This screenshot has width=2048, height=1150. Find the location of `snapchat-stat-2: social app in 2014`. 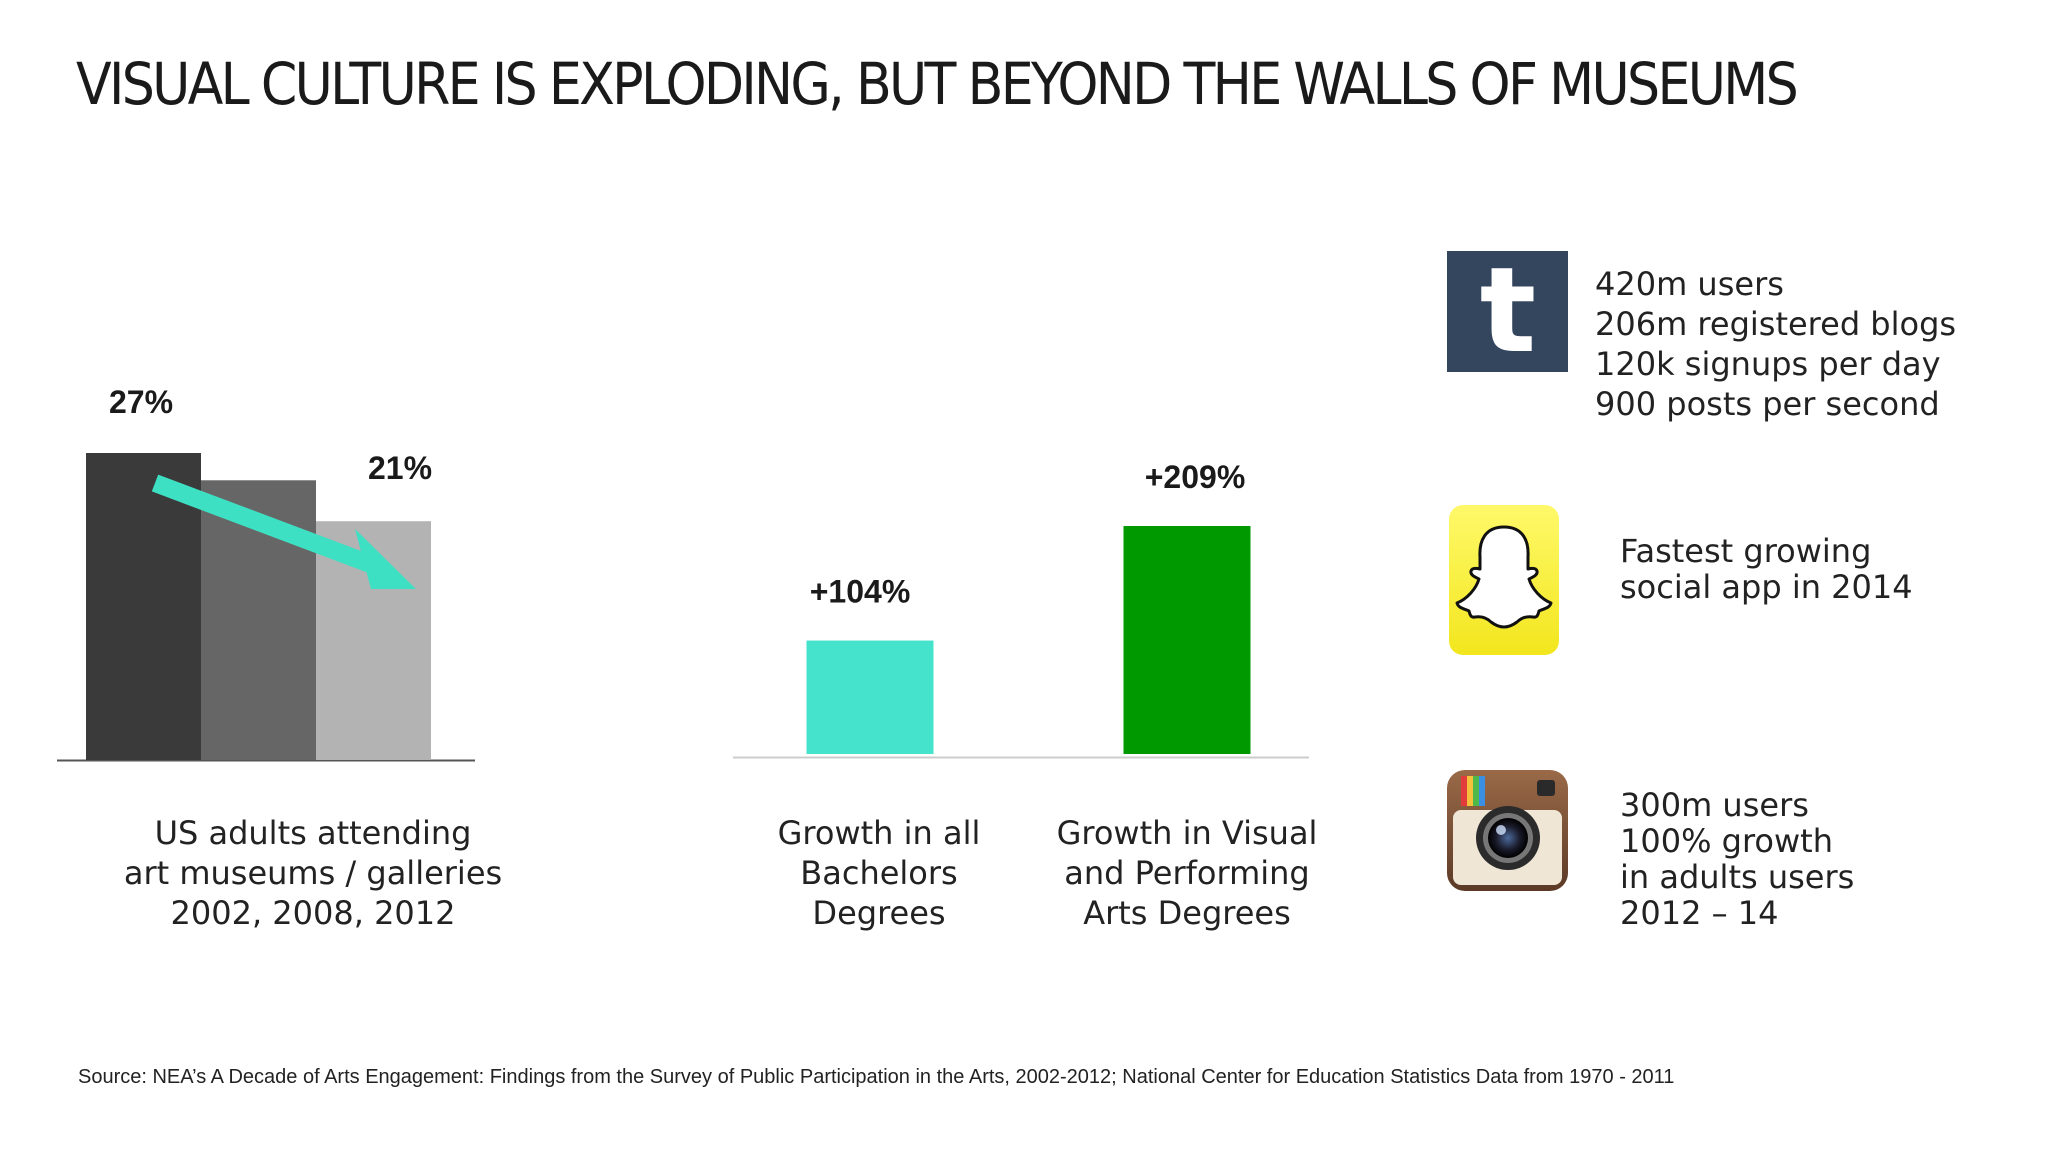

snapchat-stat-2: social app in 2014 is located at coordinates (1766, 587).